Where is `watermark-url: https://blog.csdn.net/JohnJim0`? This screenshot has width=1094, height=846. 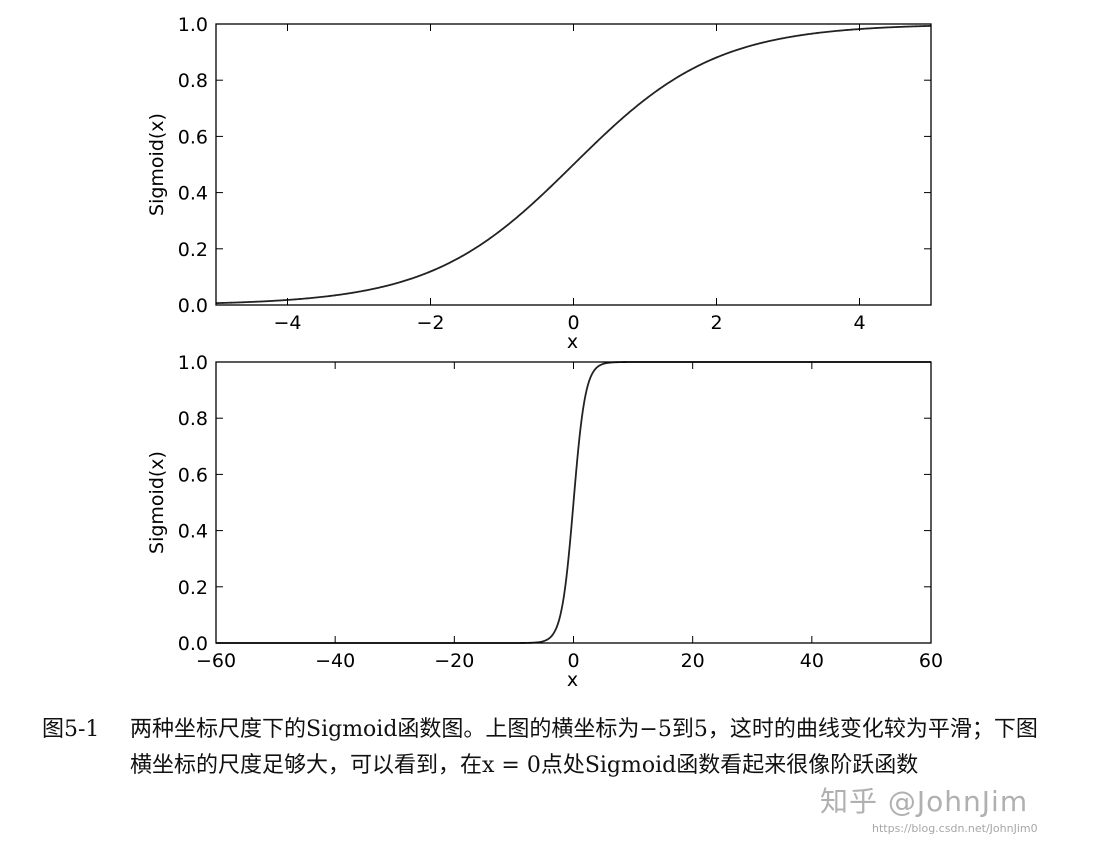
watermark-url: https://blog.csdn.net/JohnJim0 is located at coordinates (955, 828).